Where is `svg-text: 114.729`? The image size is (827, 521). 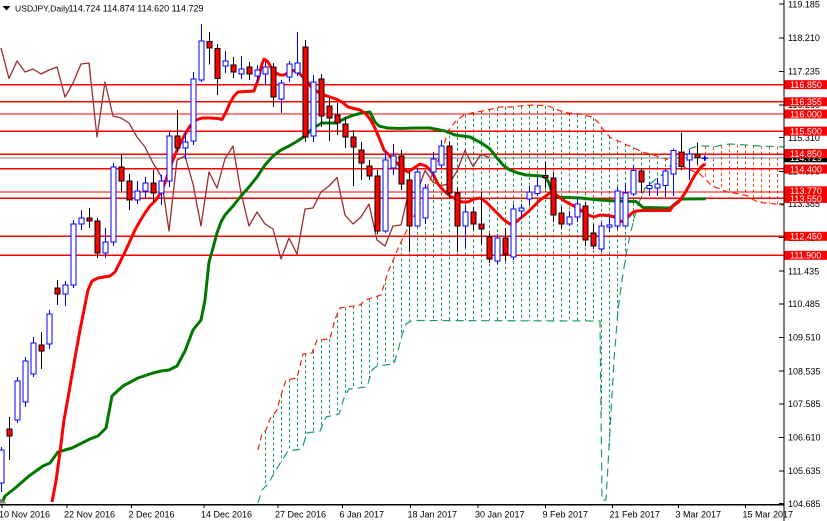
svg-text: 114.729 is located at coordinates (806, 158).